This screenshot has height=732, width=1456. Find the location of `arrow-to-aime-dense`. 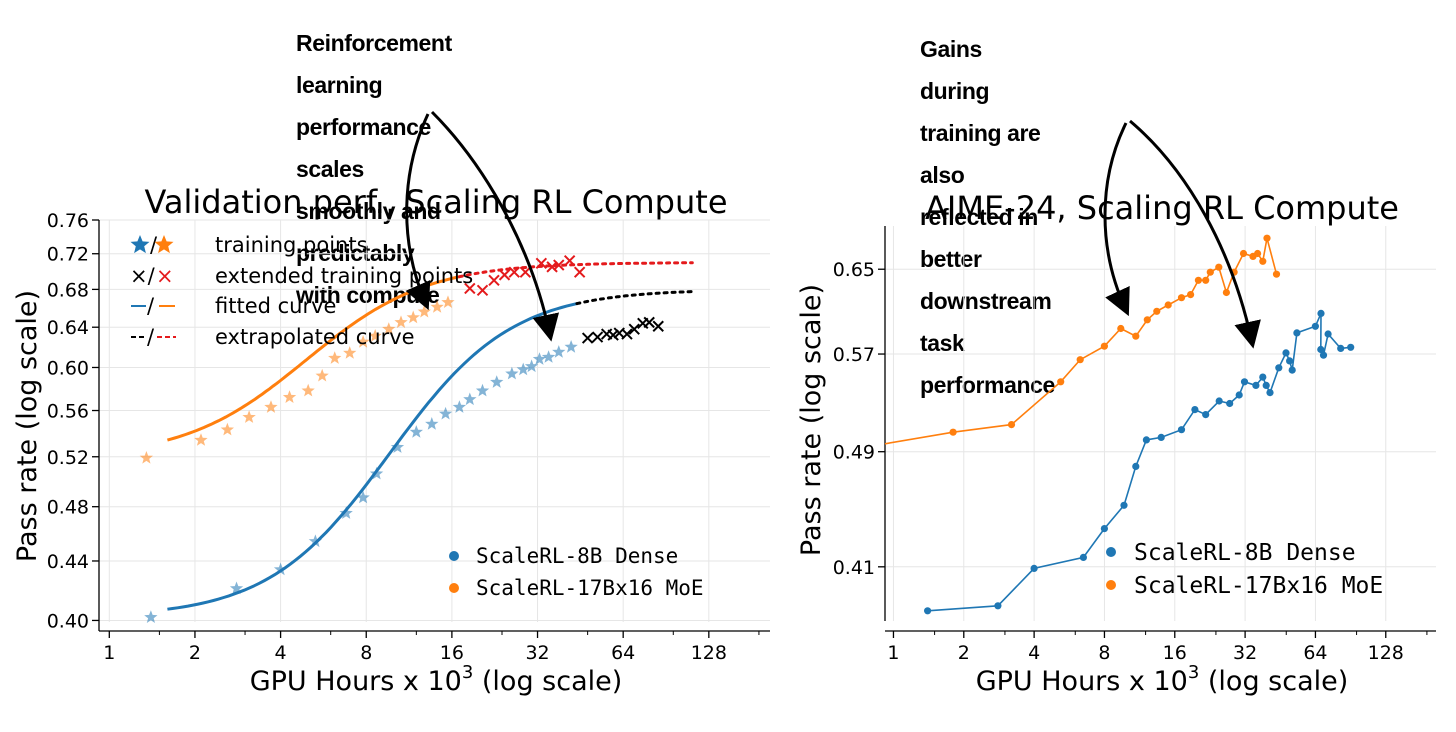

arrow-to-aime-dense is located at coordinates (1195, 234).